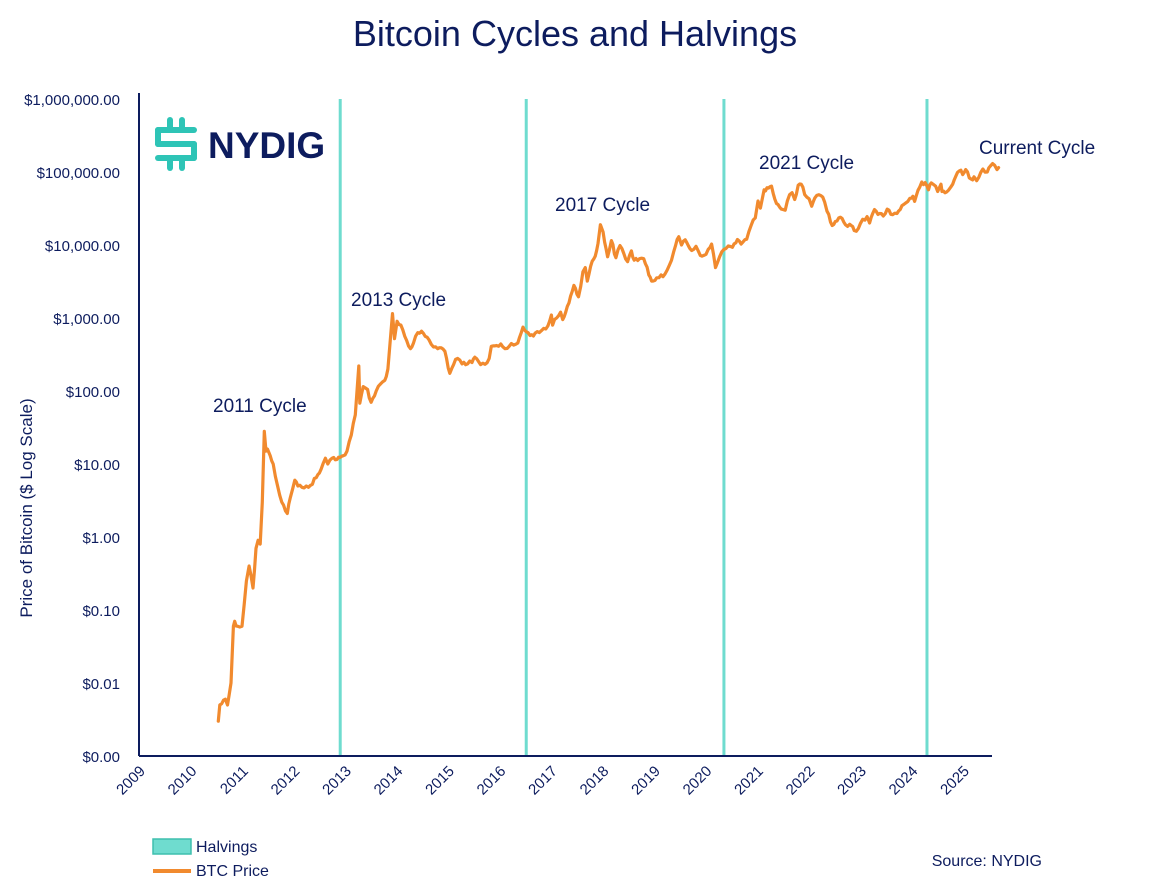  I want to click on y-axis-title: Price of Bitcoin ($ Log Scale), so click(26, 507).